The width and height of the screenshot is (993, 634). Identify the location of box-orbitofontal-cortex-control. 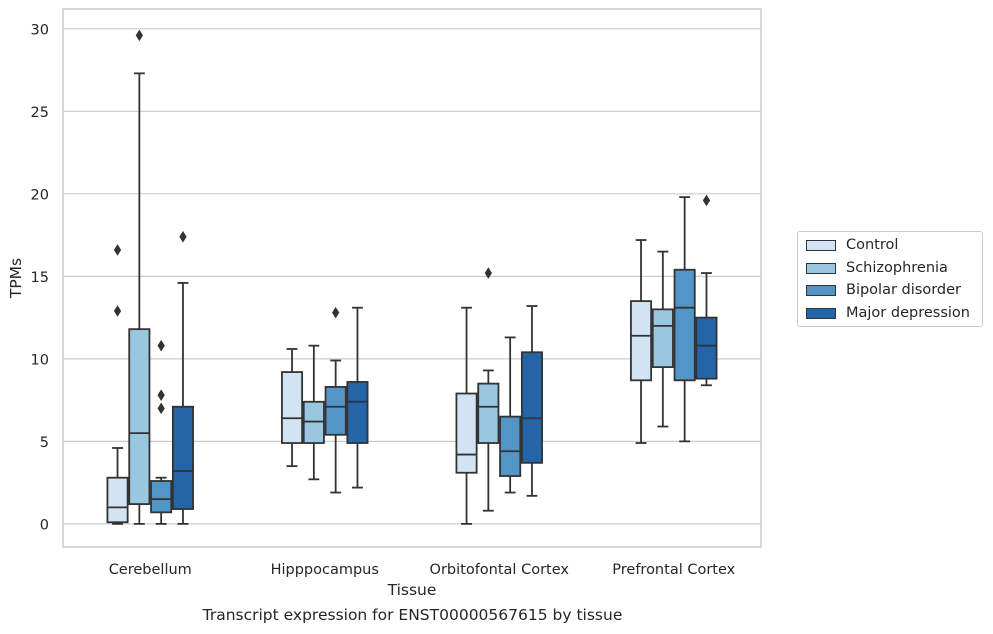
(466, 415).